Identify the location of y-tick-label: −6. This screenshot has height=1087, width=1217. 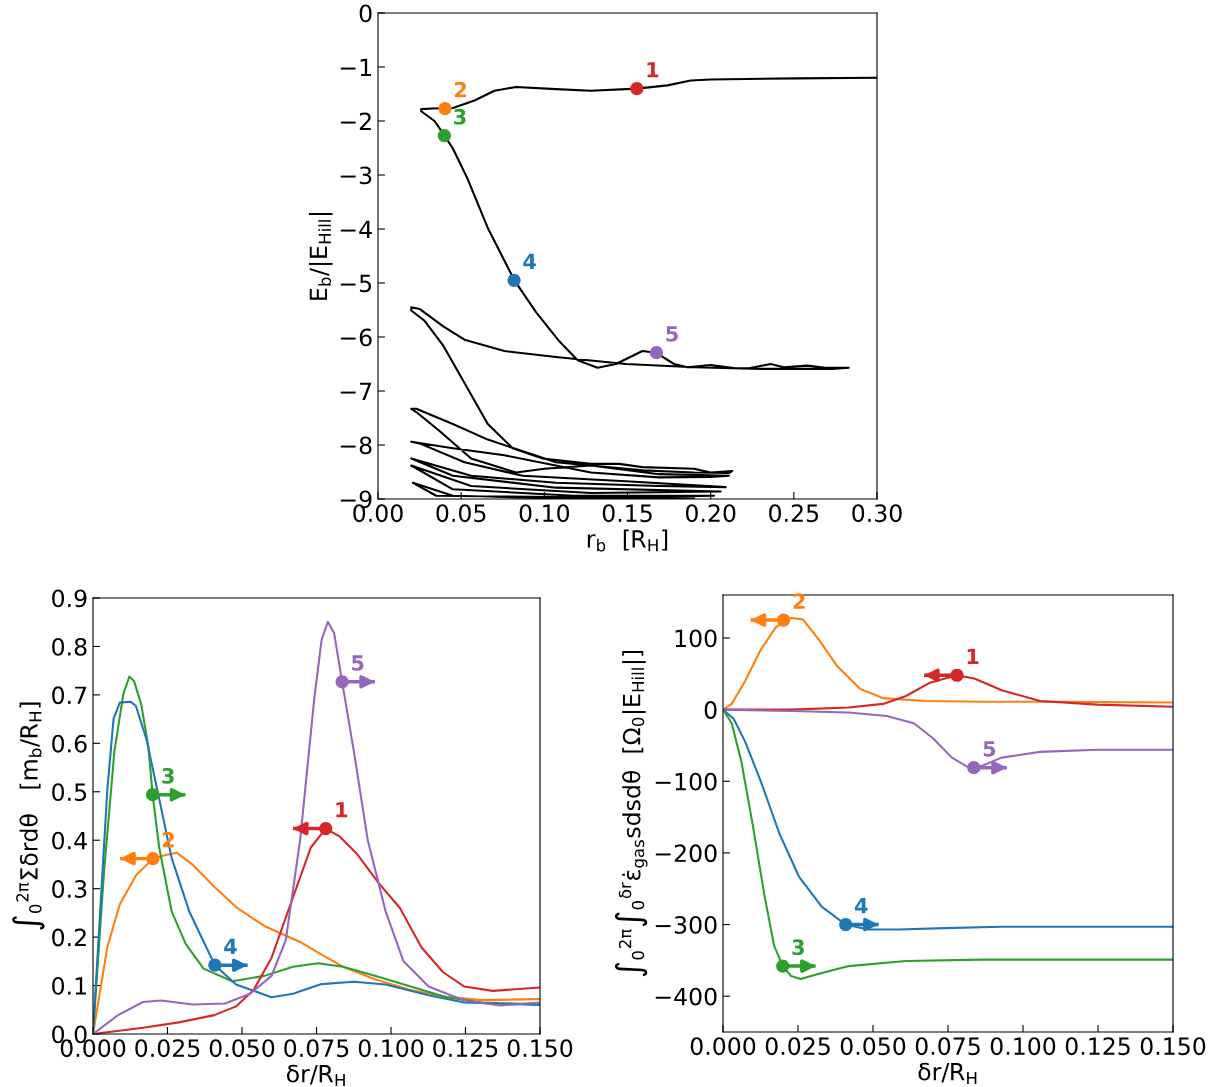
(356, 337).